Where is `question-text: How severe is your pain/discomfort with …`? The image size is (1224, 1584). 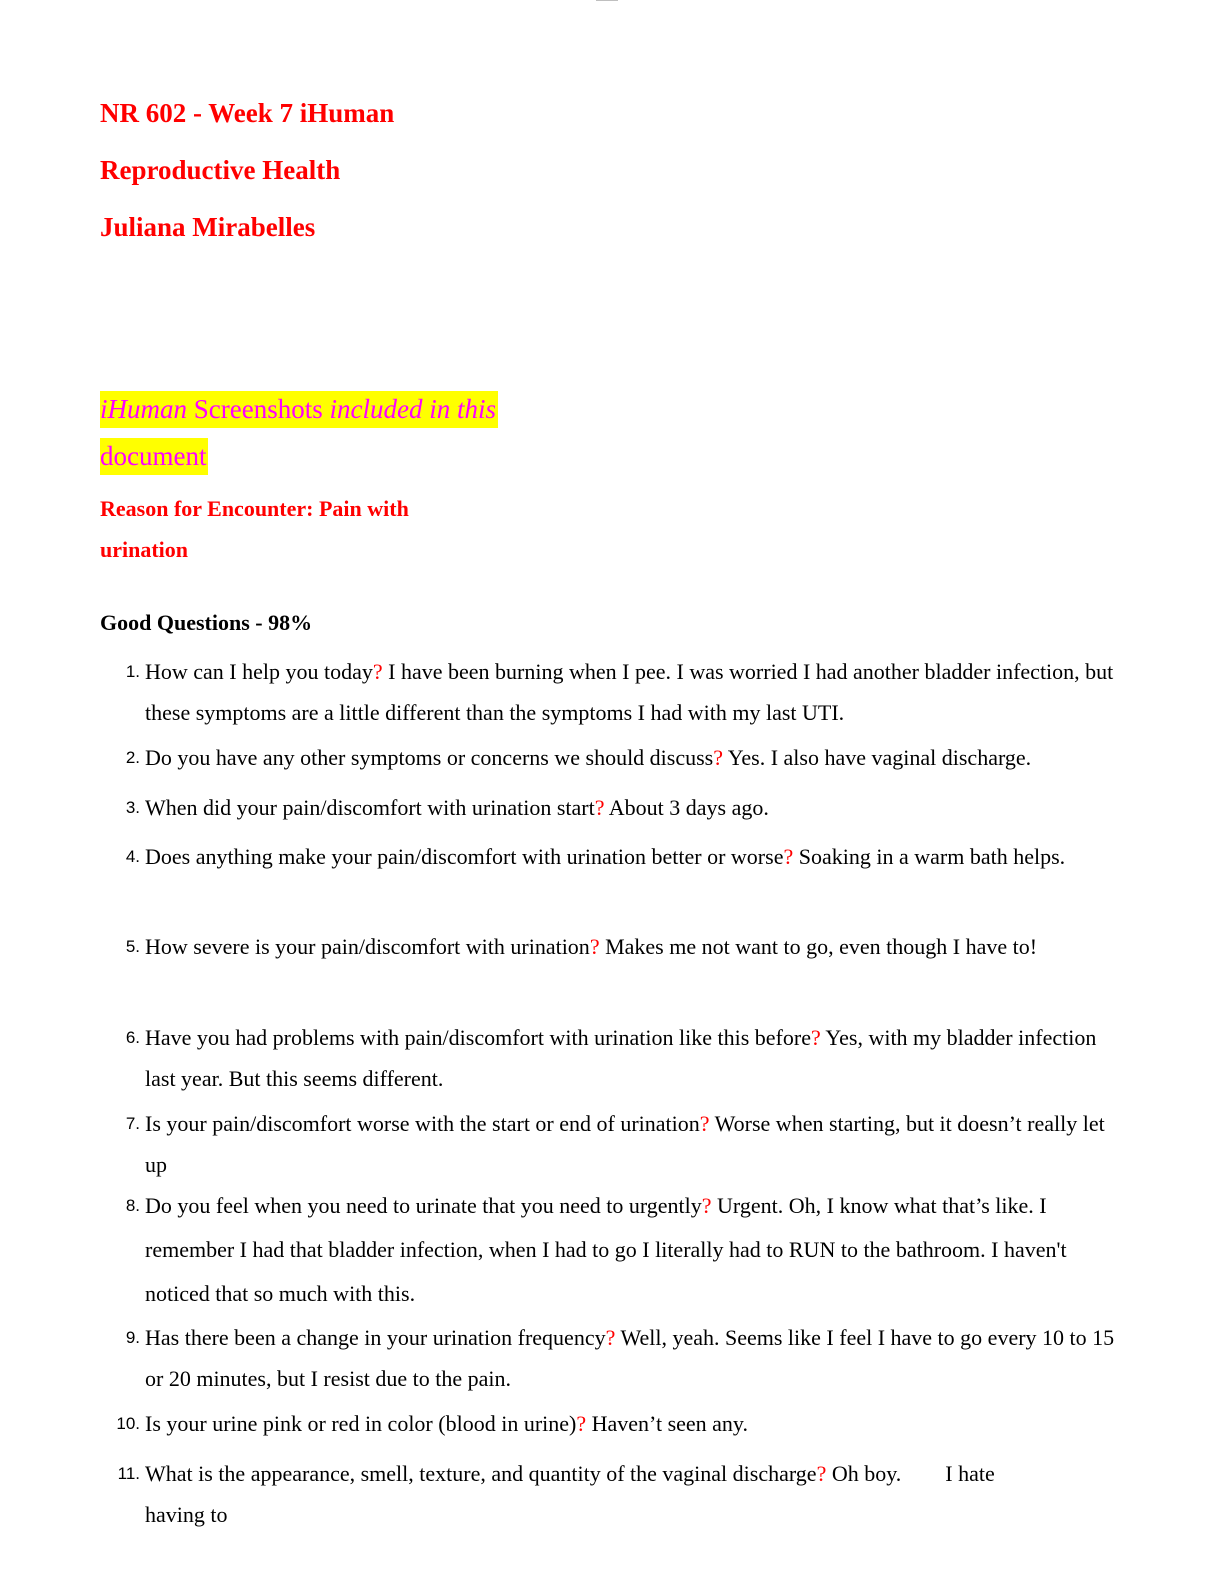
question-text: How severe is your pain/discomfort with … is located at coordinates (367, 946).